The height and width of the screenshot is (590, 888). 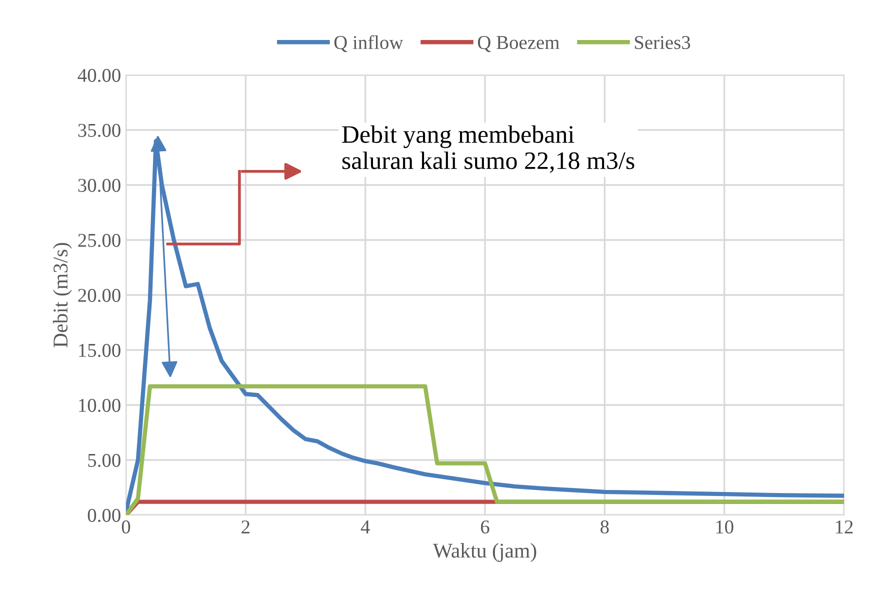 I want to click on legend-label: Q Boezem, so click(x=519, y=44).